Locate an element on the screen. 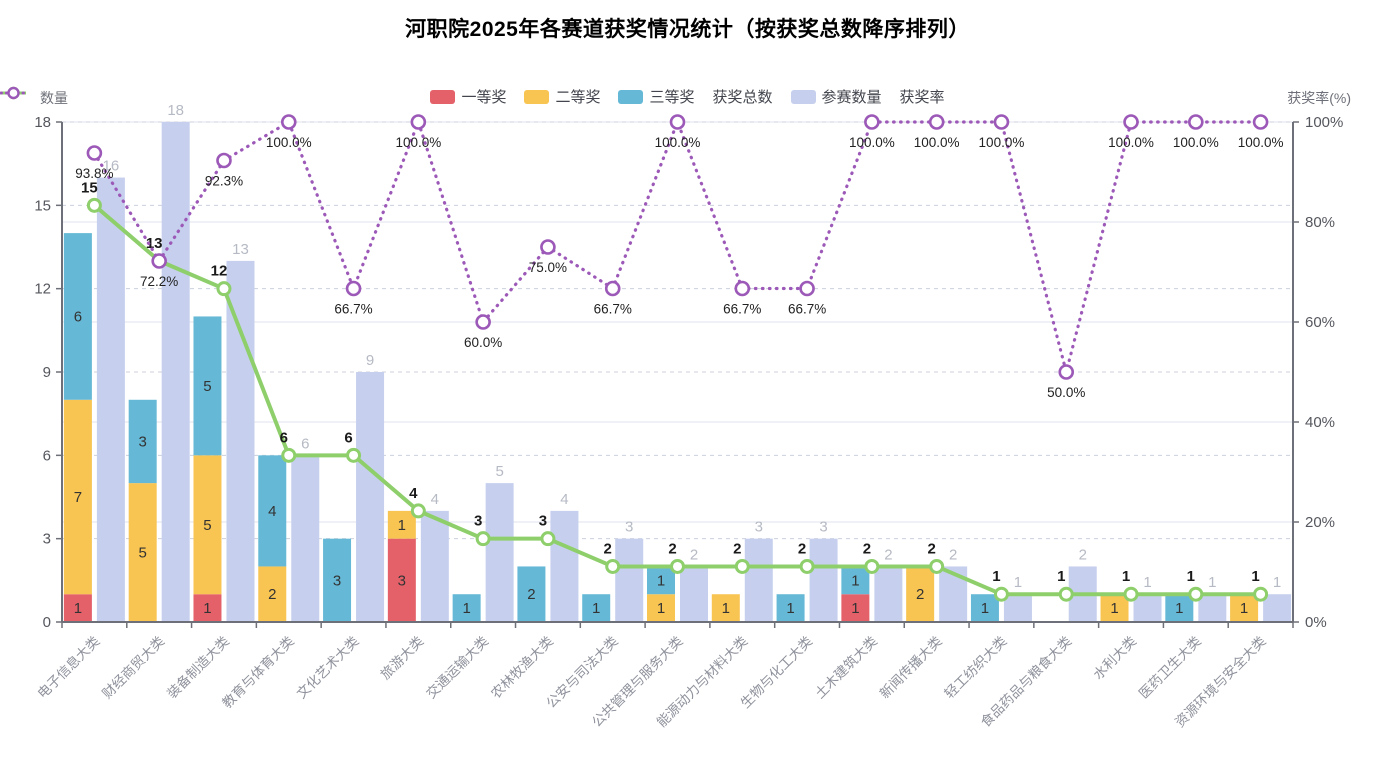 The height and width of the screenshot is (762, 1375). category-label: 农林牧渔大类 is located at coordinates (522, 668).